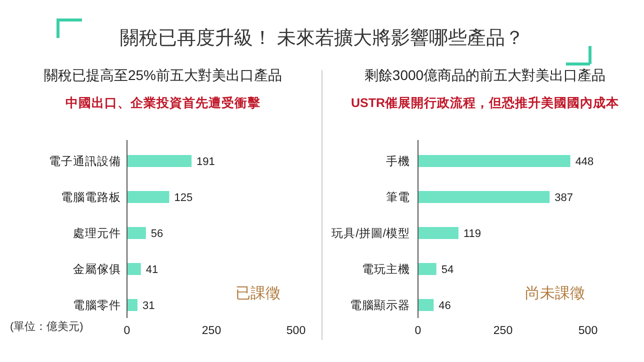  Describe the element at coordinates (163, 75) in the screenshot. I see `chart-title: 關稅已提高至25%前五大對美出口產品` at that location.